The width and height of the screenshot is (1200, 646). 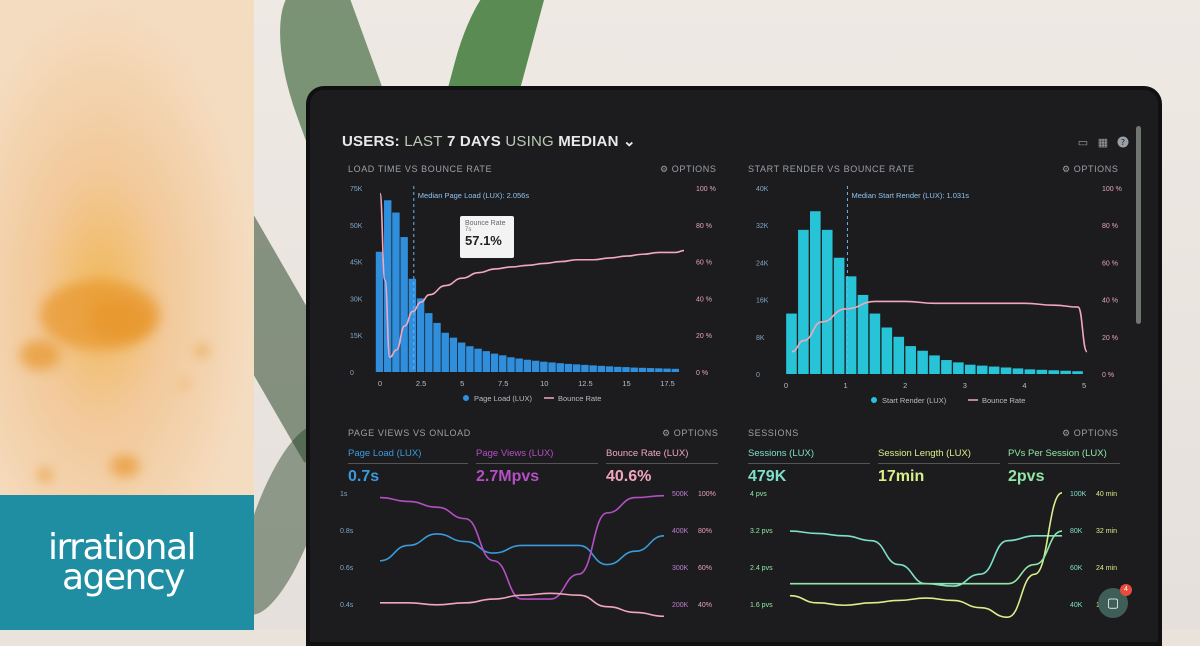 I want to click on y-right-tick: 40 min, so click(x=1106, y=494).